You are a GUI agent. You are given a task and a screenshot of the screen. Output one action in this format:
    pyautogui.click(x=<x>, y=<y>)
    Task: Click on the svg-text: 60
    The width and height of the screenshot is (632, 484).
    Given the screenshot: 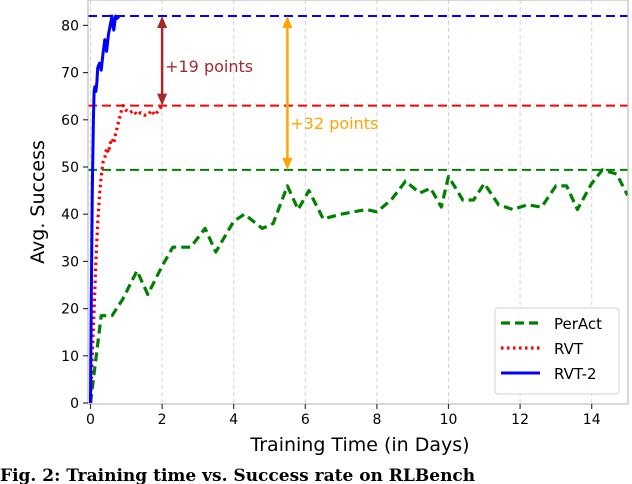 What is the action you would take?
    pyautogui.click(x=70, y=121)
    